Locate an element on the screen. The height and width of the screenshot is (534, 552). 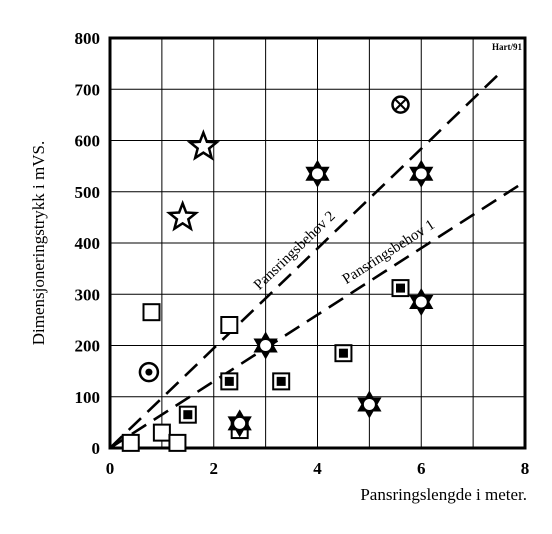
y-tick-label: 300 is located at coordinates (88, 294).